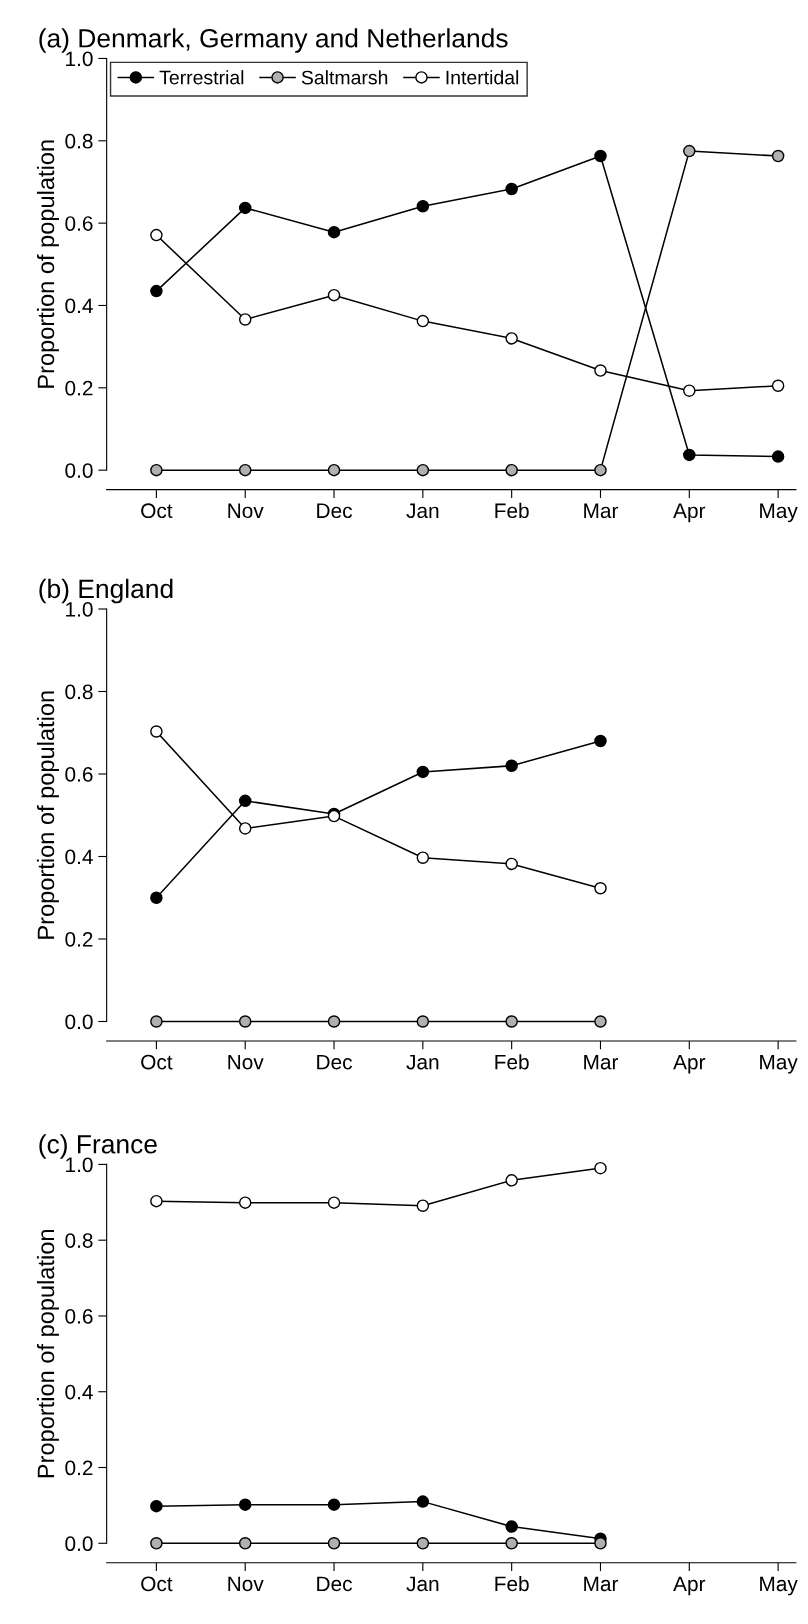 The height and width of the screenshot is (1624, 808). Describe the element at coordinates (482, 77) in the screenshot. I see `legend-label: Intertidal` at that location.